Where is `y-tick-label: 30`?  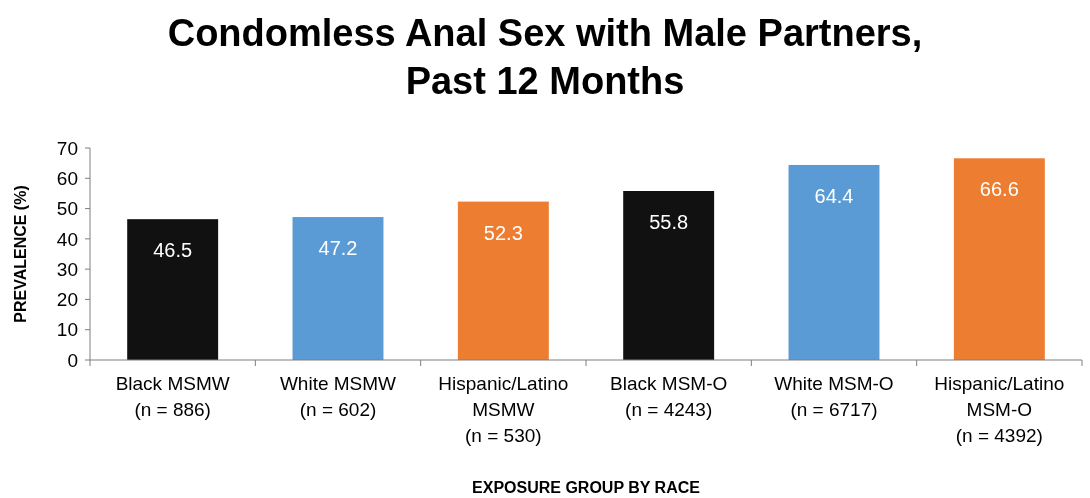
y-tick-label: 30 is located at coordinates (67, 269).